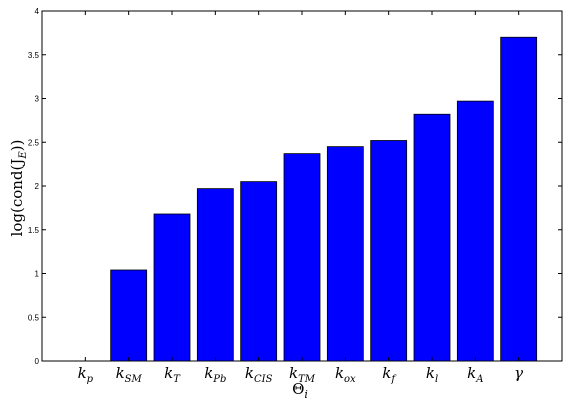  What do you see at coordinates (34, 142) in the screenshot?
I see `y-tick-label: 2.5` at bounding box center [34, 142].